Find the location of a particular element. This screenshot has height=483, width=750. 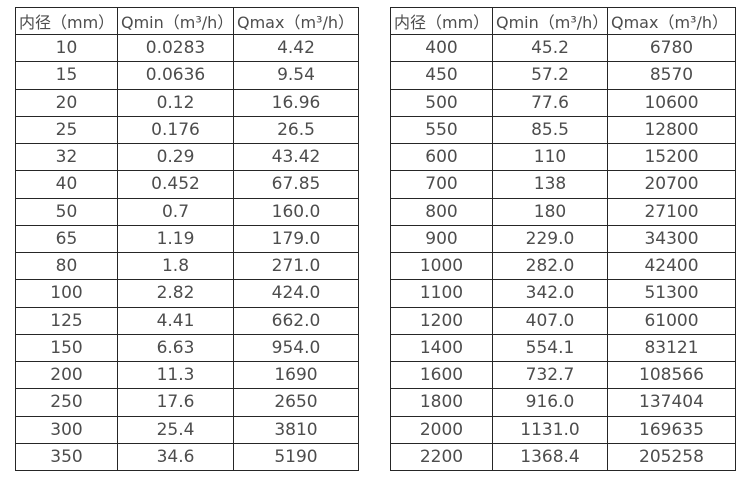

table-cell: 67.85 is located at coordinates (296, 184).